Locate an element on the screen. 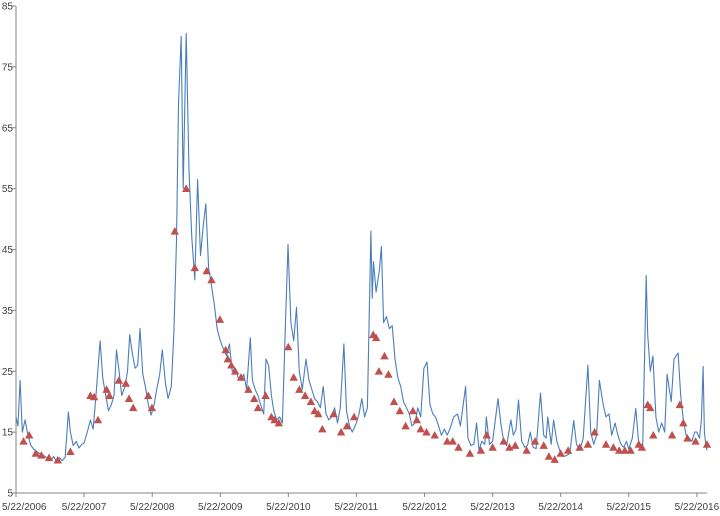 Image resolution: width=720 pixels, height=516 pixels. y-tick-label: 25 is located at coordinates (8, 372).